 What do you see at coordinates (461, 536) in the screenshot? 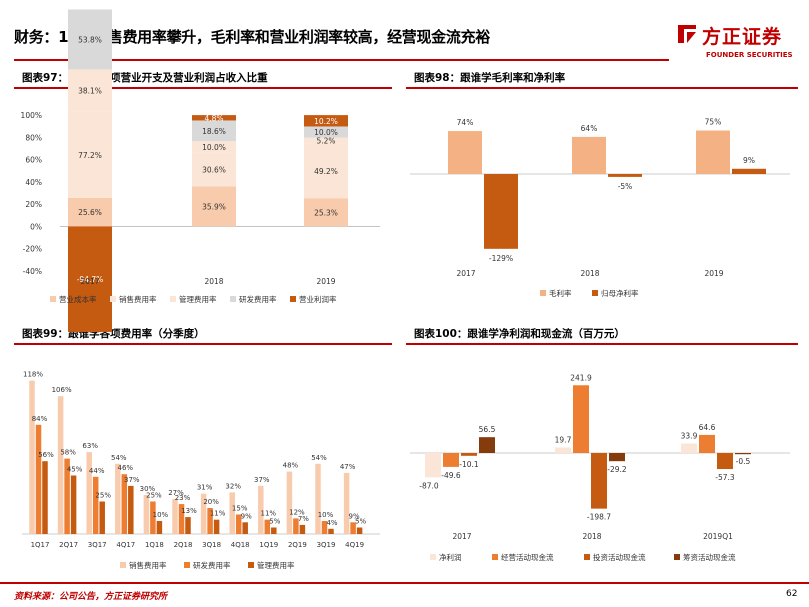
I see `fig100-x-tick: 2017` at bounding box center [461, 536].